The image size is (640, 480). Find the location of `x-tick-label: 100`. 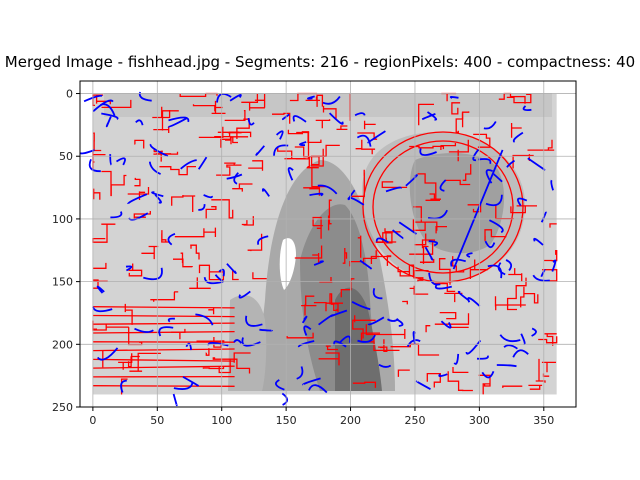

x-tick-label: 100 is located at coordinates (221, 420).